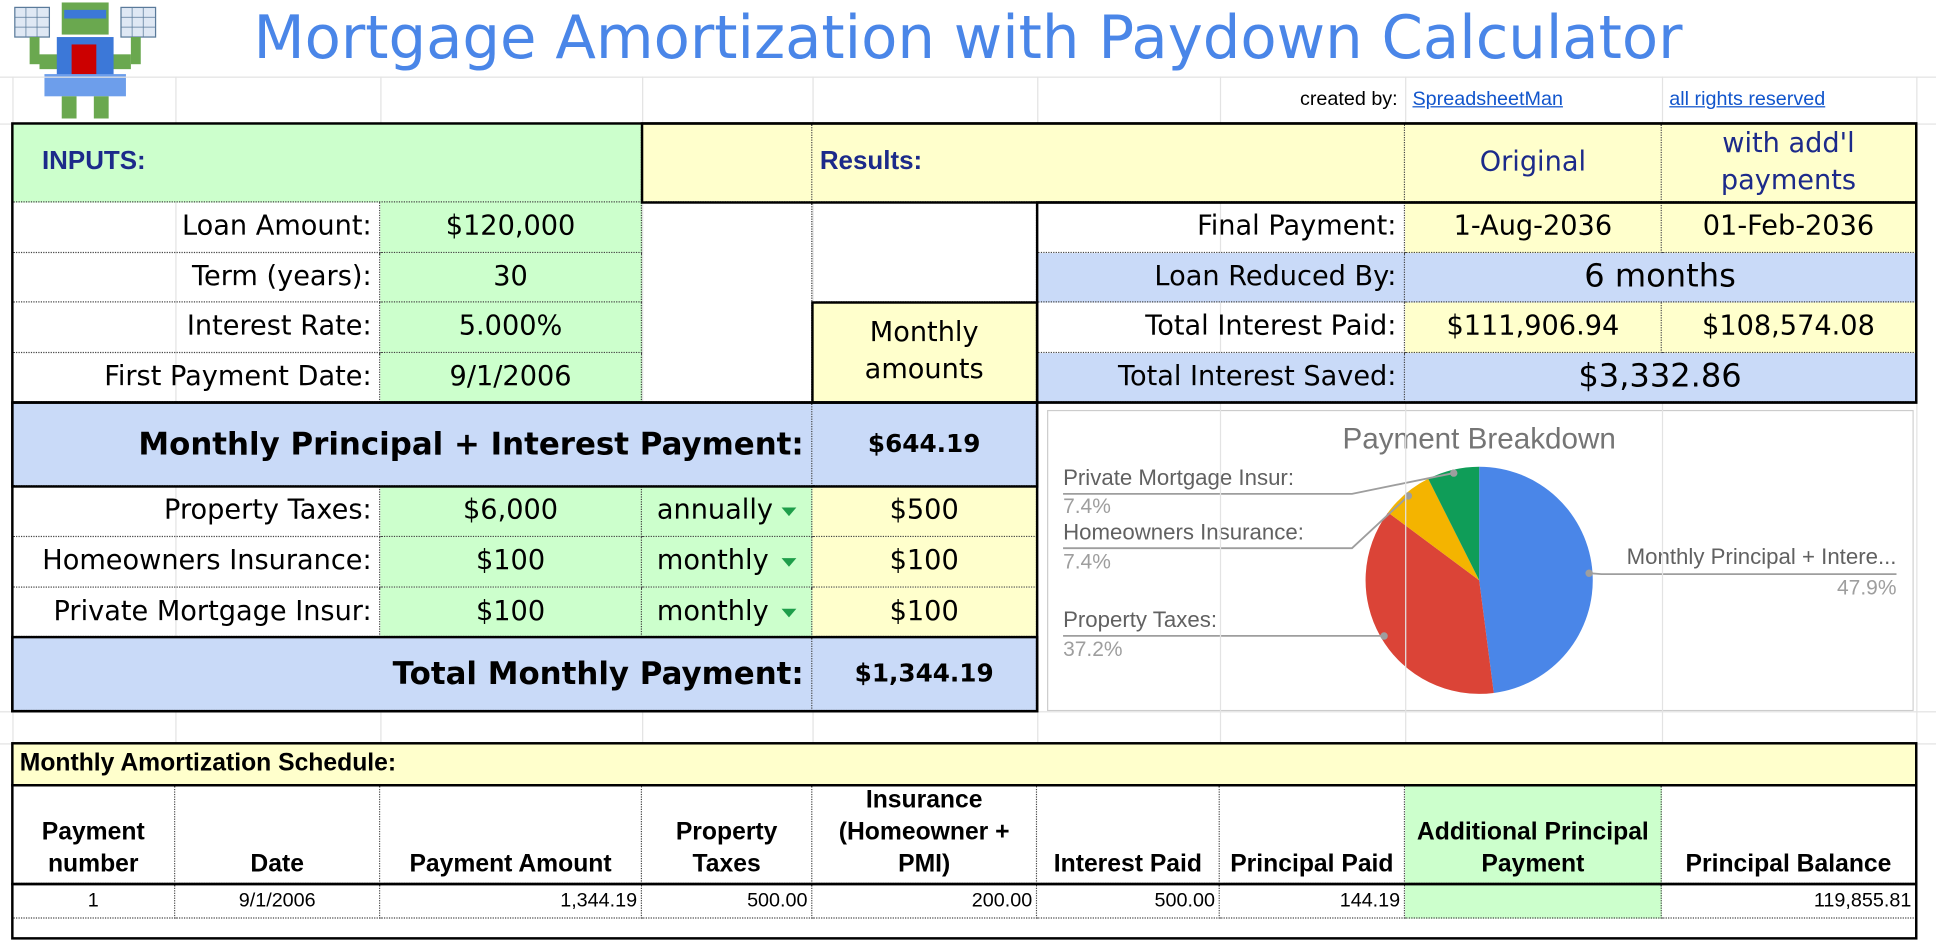 This screenshot has width=1936, height=940. Describe the element at coordinates (511, 901) in the screenshot. I see `schedule-cell: 1,344.19` at that location.